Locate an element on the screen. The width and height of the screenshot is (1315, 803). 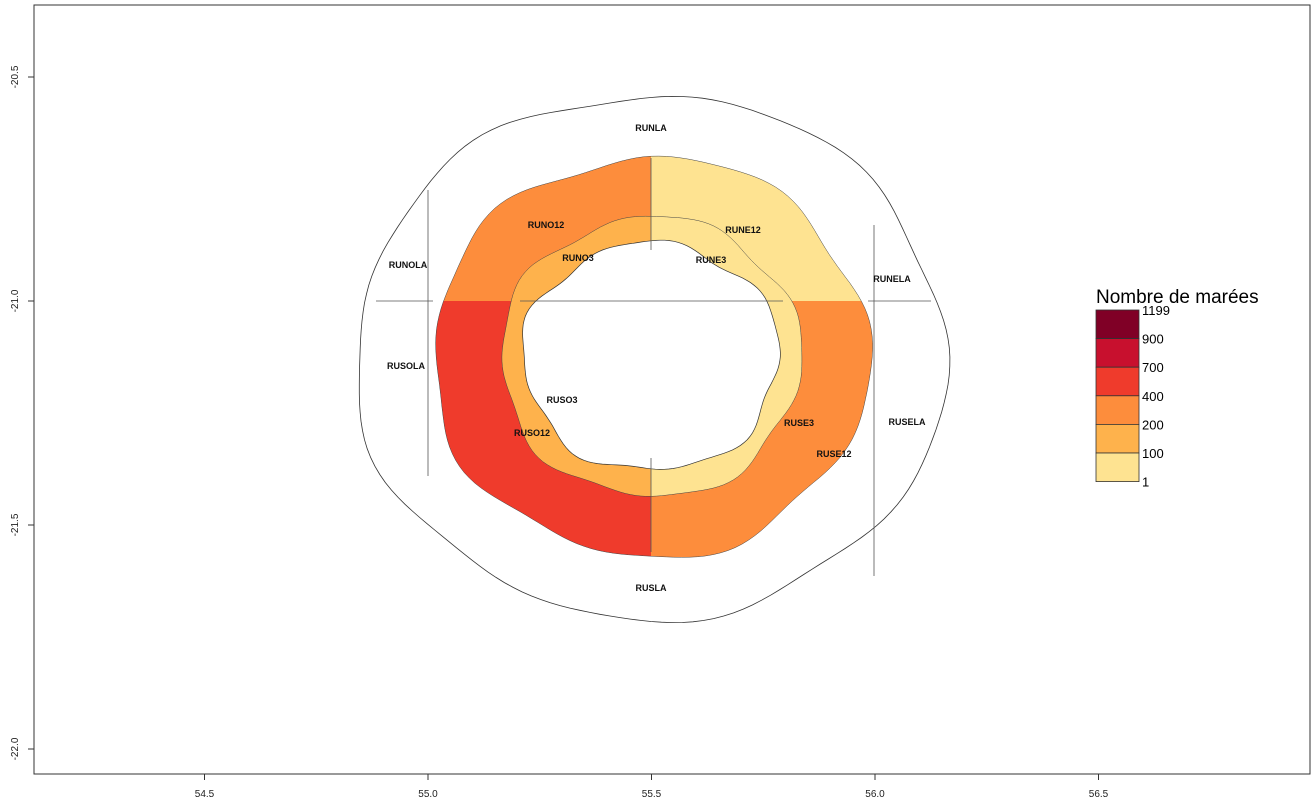
y-tick-label: -21.0 is located at coordinates (15, 300).